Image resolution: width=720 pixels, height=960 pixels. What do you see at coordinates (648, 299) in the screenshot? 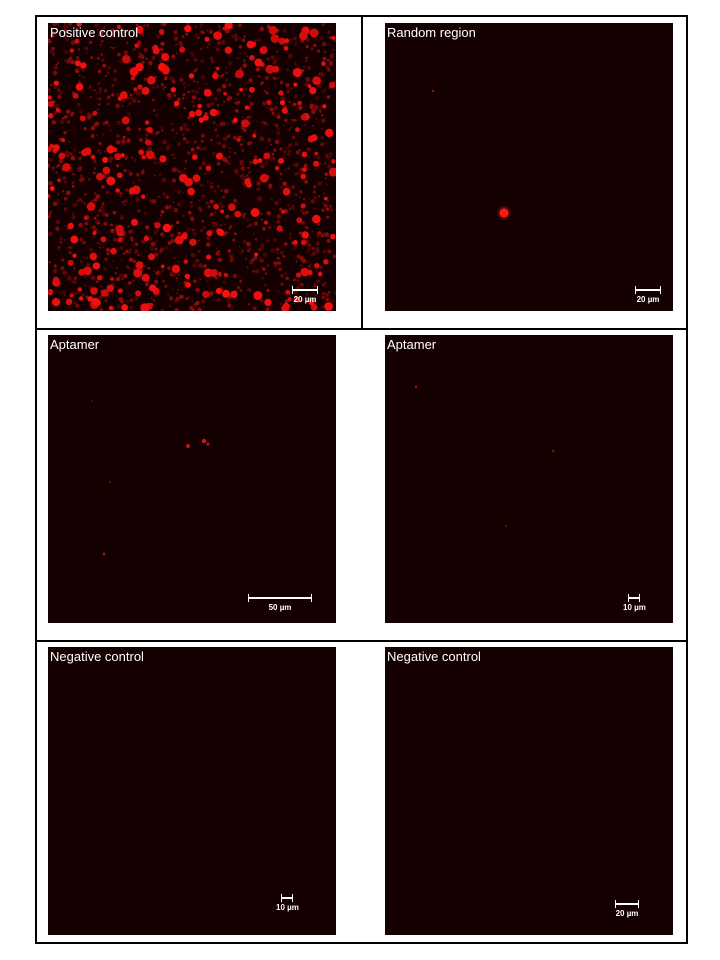
I see `scale-bar-label: 20 µm` at bounding box center [648, 299].